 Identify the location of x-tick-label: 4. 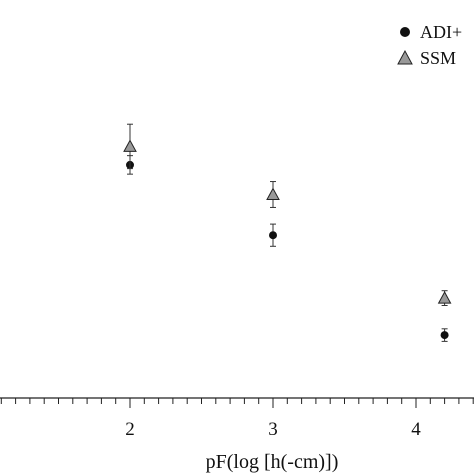
(416, 429).